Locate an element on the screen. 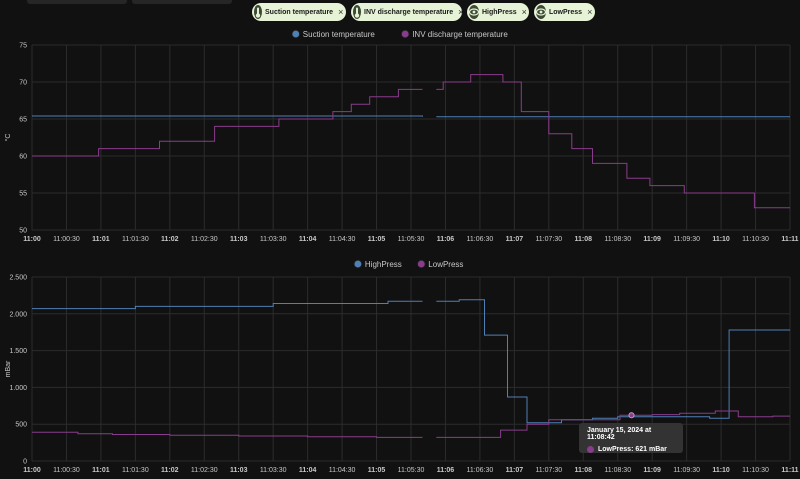 The image size is (800, 479). legend-item-suction-temperature: Suction temperature is located at coordinates (333, 34).